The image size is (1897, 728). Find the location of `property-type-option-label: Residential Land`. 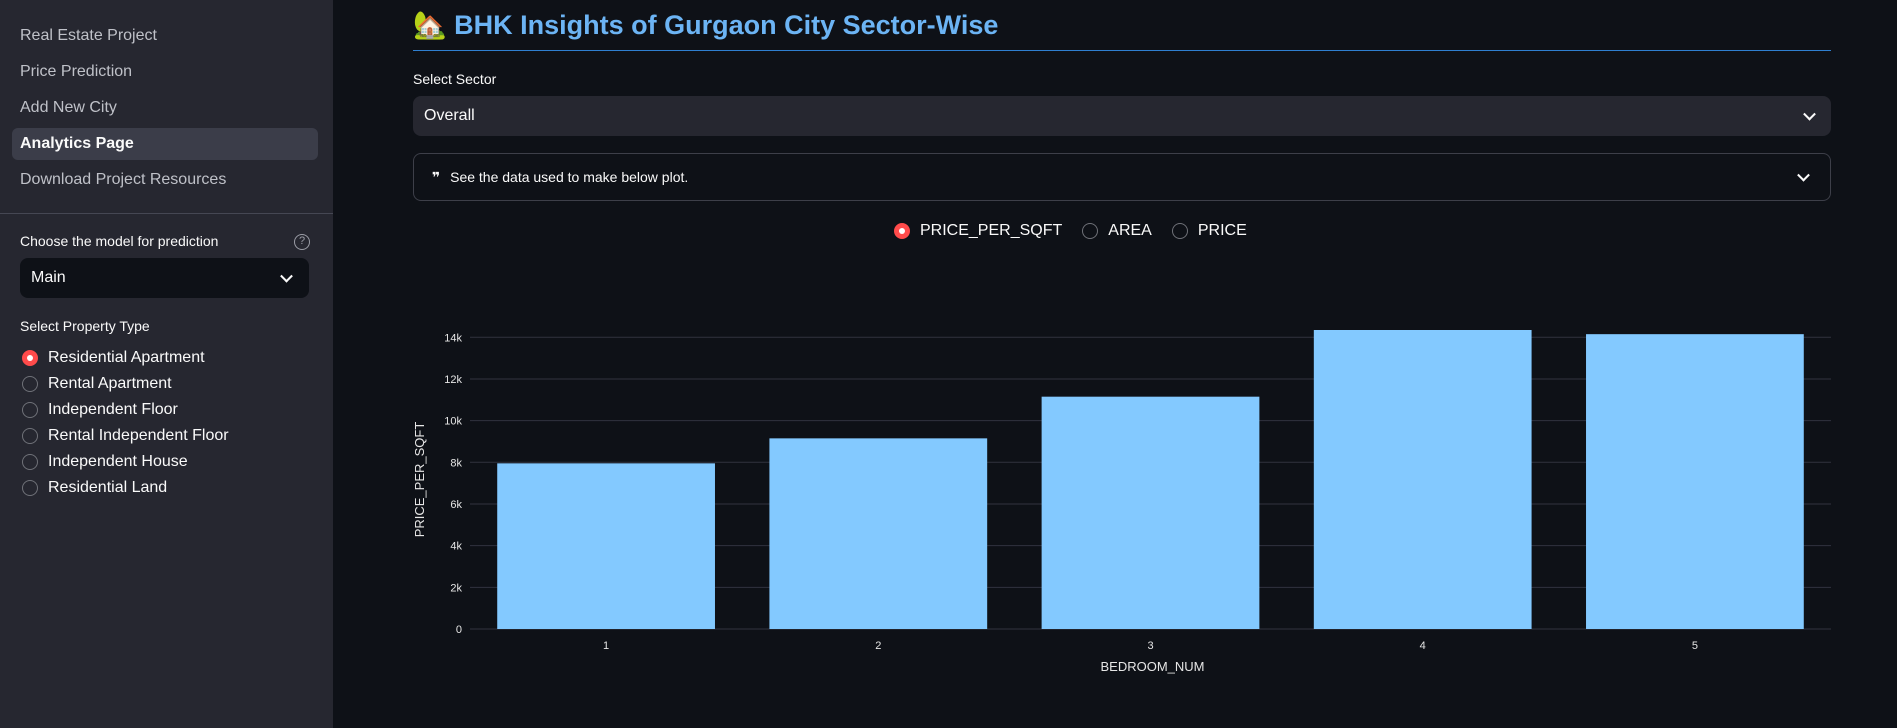

property-type-option-label: Residential Land is located at coordinates (108, 487).